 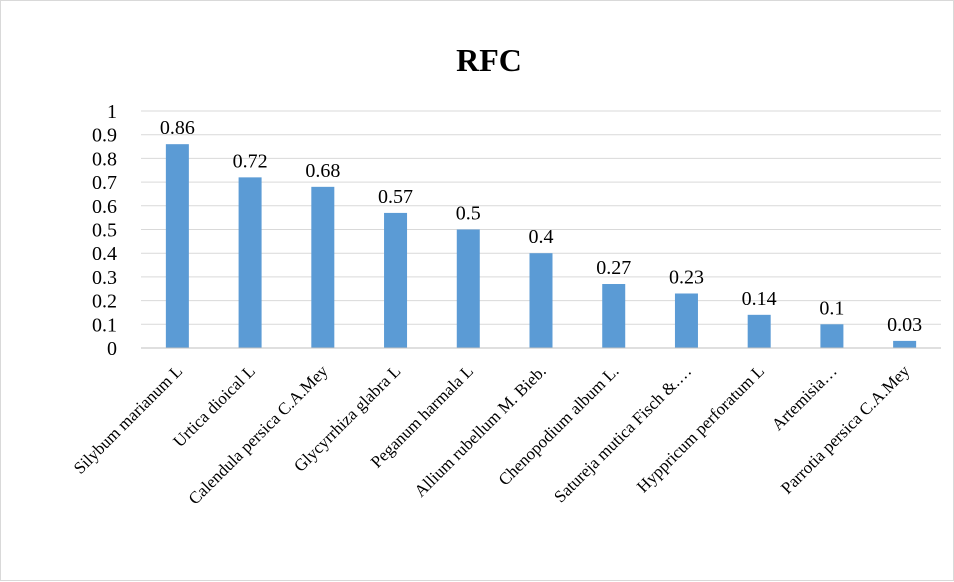 What do you see at coordinates (104, 207) in the screenshot?
I see `y-tick-label: 0.6` at bounding box center [104, 207].